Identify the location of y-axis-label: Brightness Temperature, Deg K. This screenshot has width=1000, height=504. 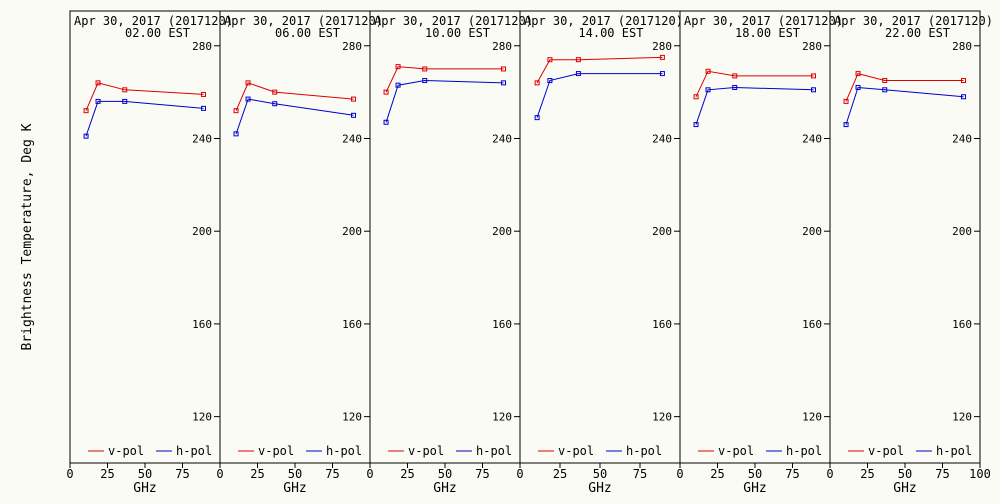
(27, 236).